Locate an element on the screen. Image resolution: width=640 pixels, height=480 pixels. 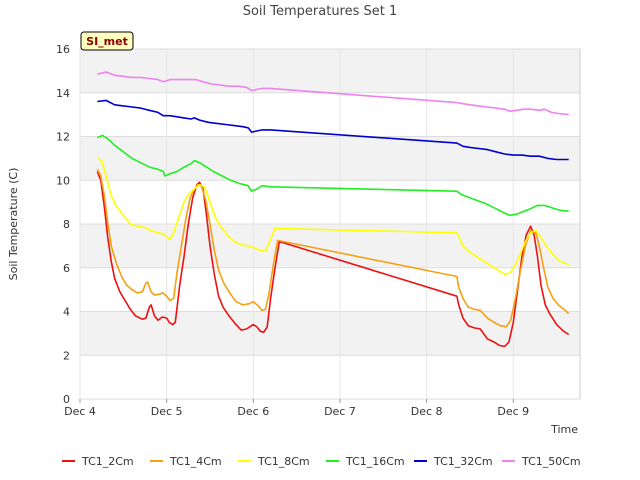
x-tick-label: Dec 9 is located at coordinates (513, 411).